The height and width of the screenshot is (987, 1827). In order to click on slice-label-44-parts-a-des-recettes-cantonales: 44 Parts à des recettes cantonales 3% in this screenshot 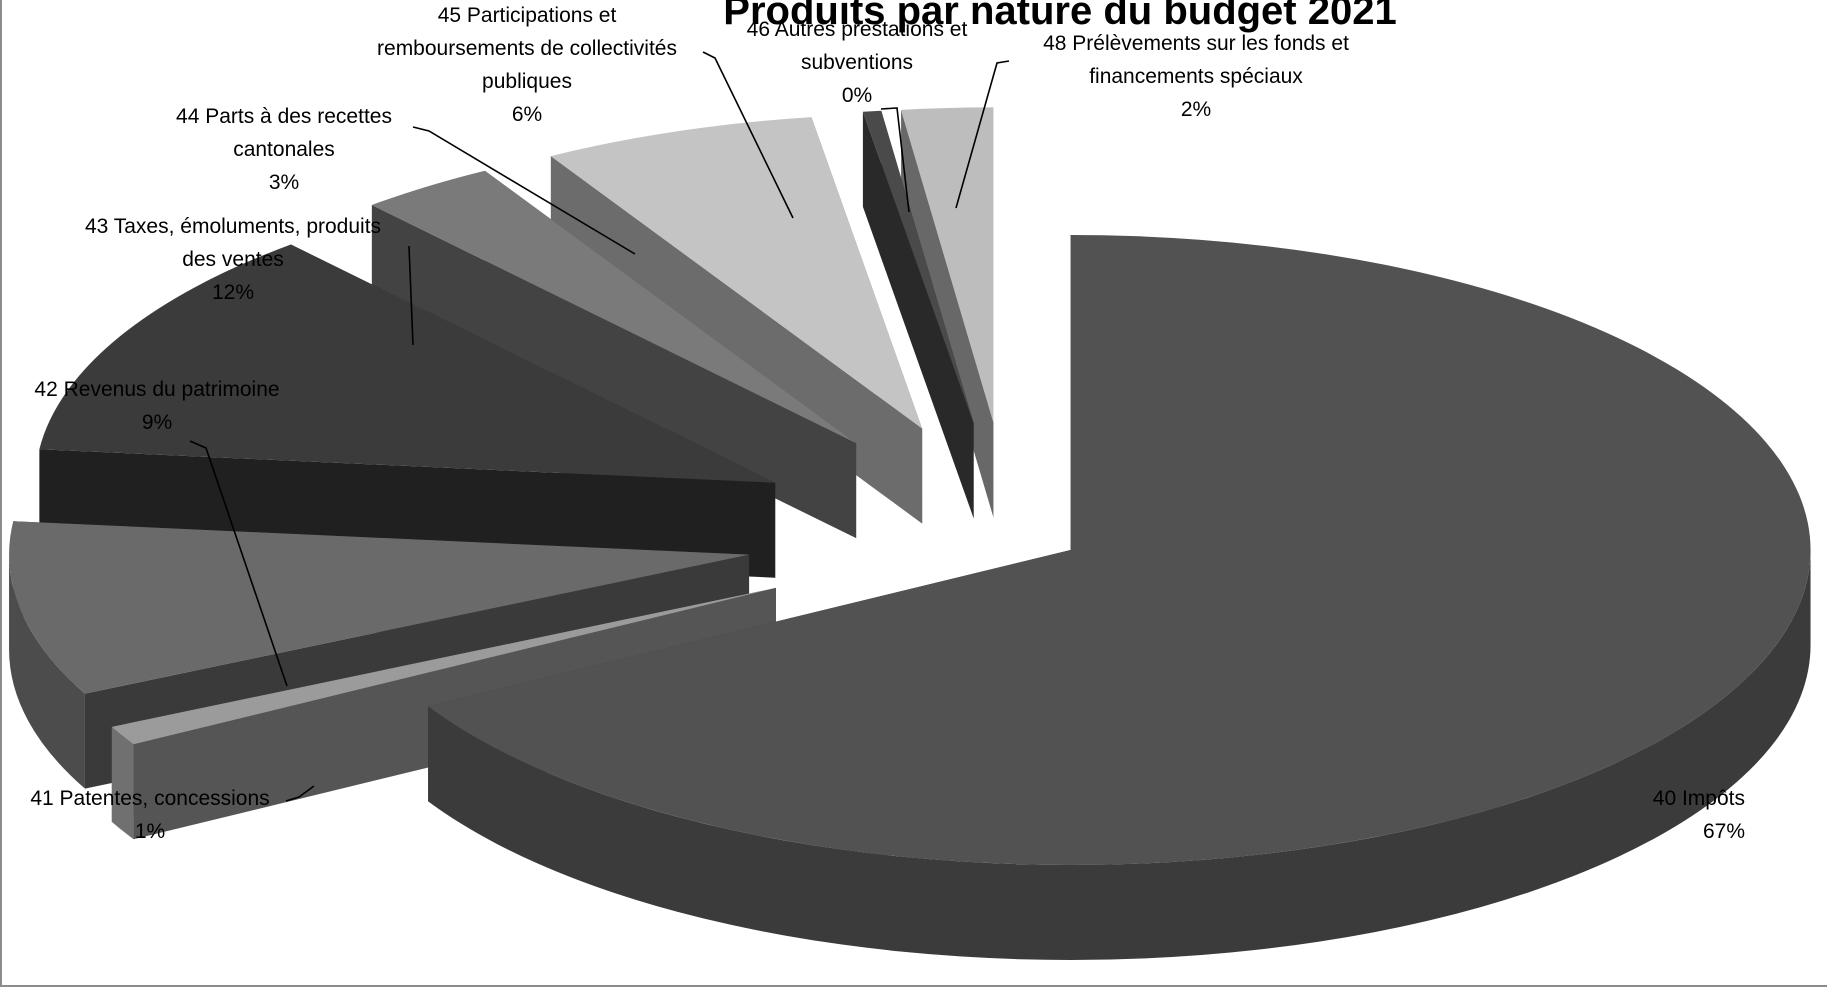, I will do `click(284, 149)`.